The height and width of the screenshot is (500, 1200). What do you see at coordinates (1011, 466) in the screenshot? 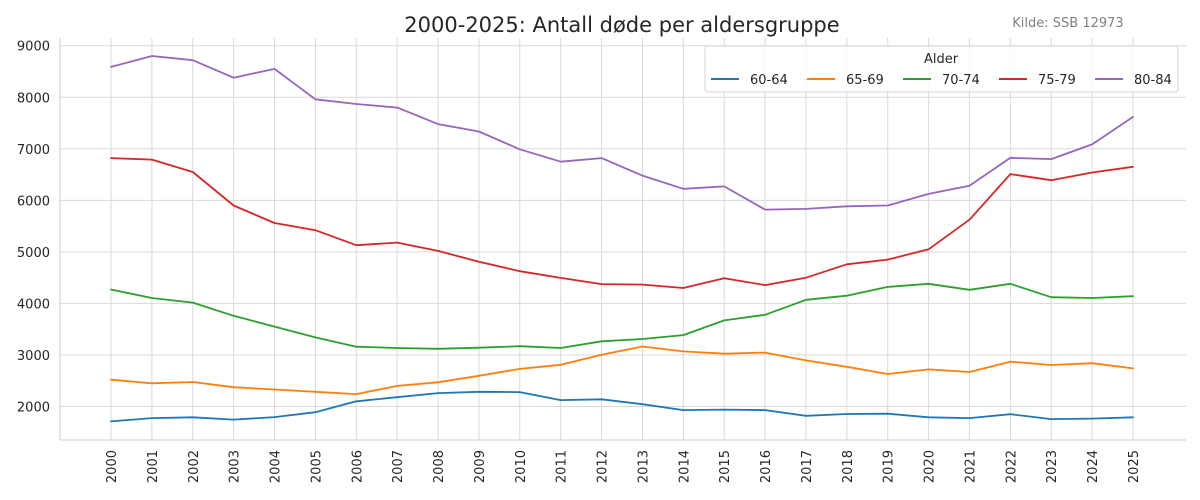
I see `x-tick-label: 2022` at bounding box center [1011, 466].